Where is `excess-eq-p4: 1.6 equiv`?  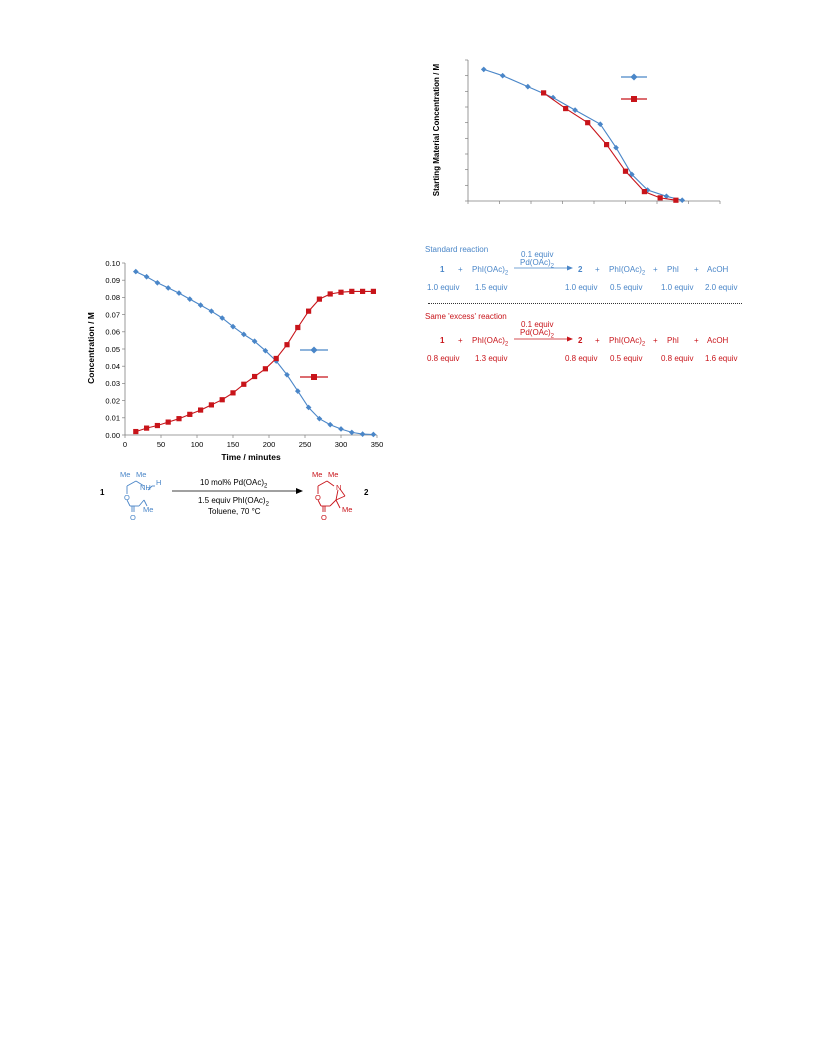
excess-eq-p4: 1.6 equiv is located at coordinates (721, 358).